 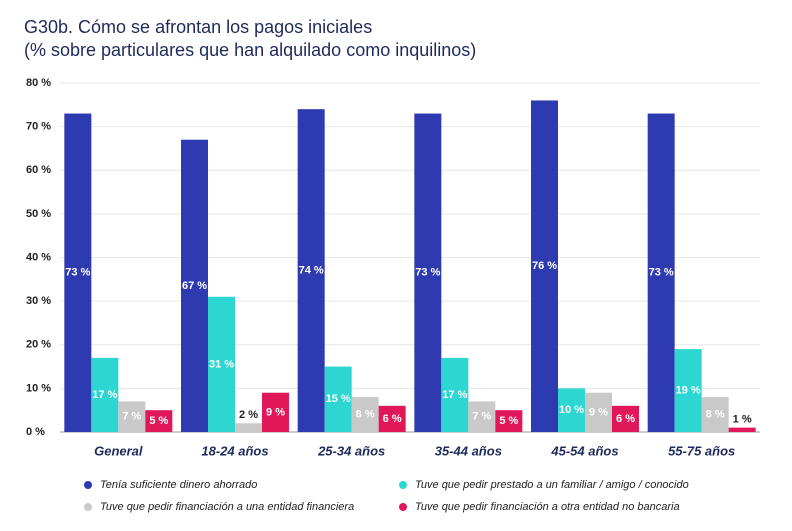 I want to click on value-label: 19 %, so click(x=688, y=390).